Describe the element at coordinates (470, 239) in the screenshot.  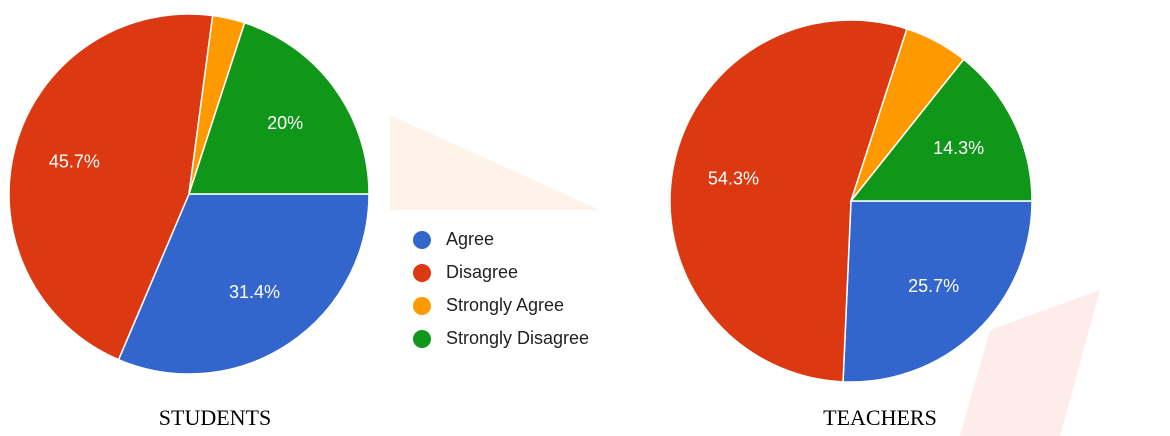
I see `legend-label: Agree` at that location.